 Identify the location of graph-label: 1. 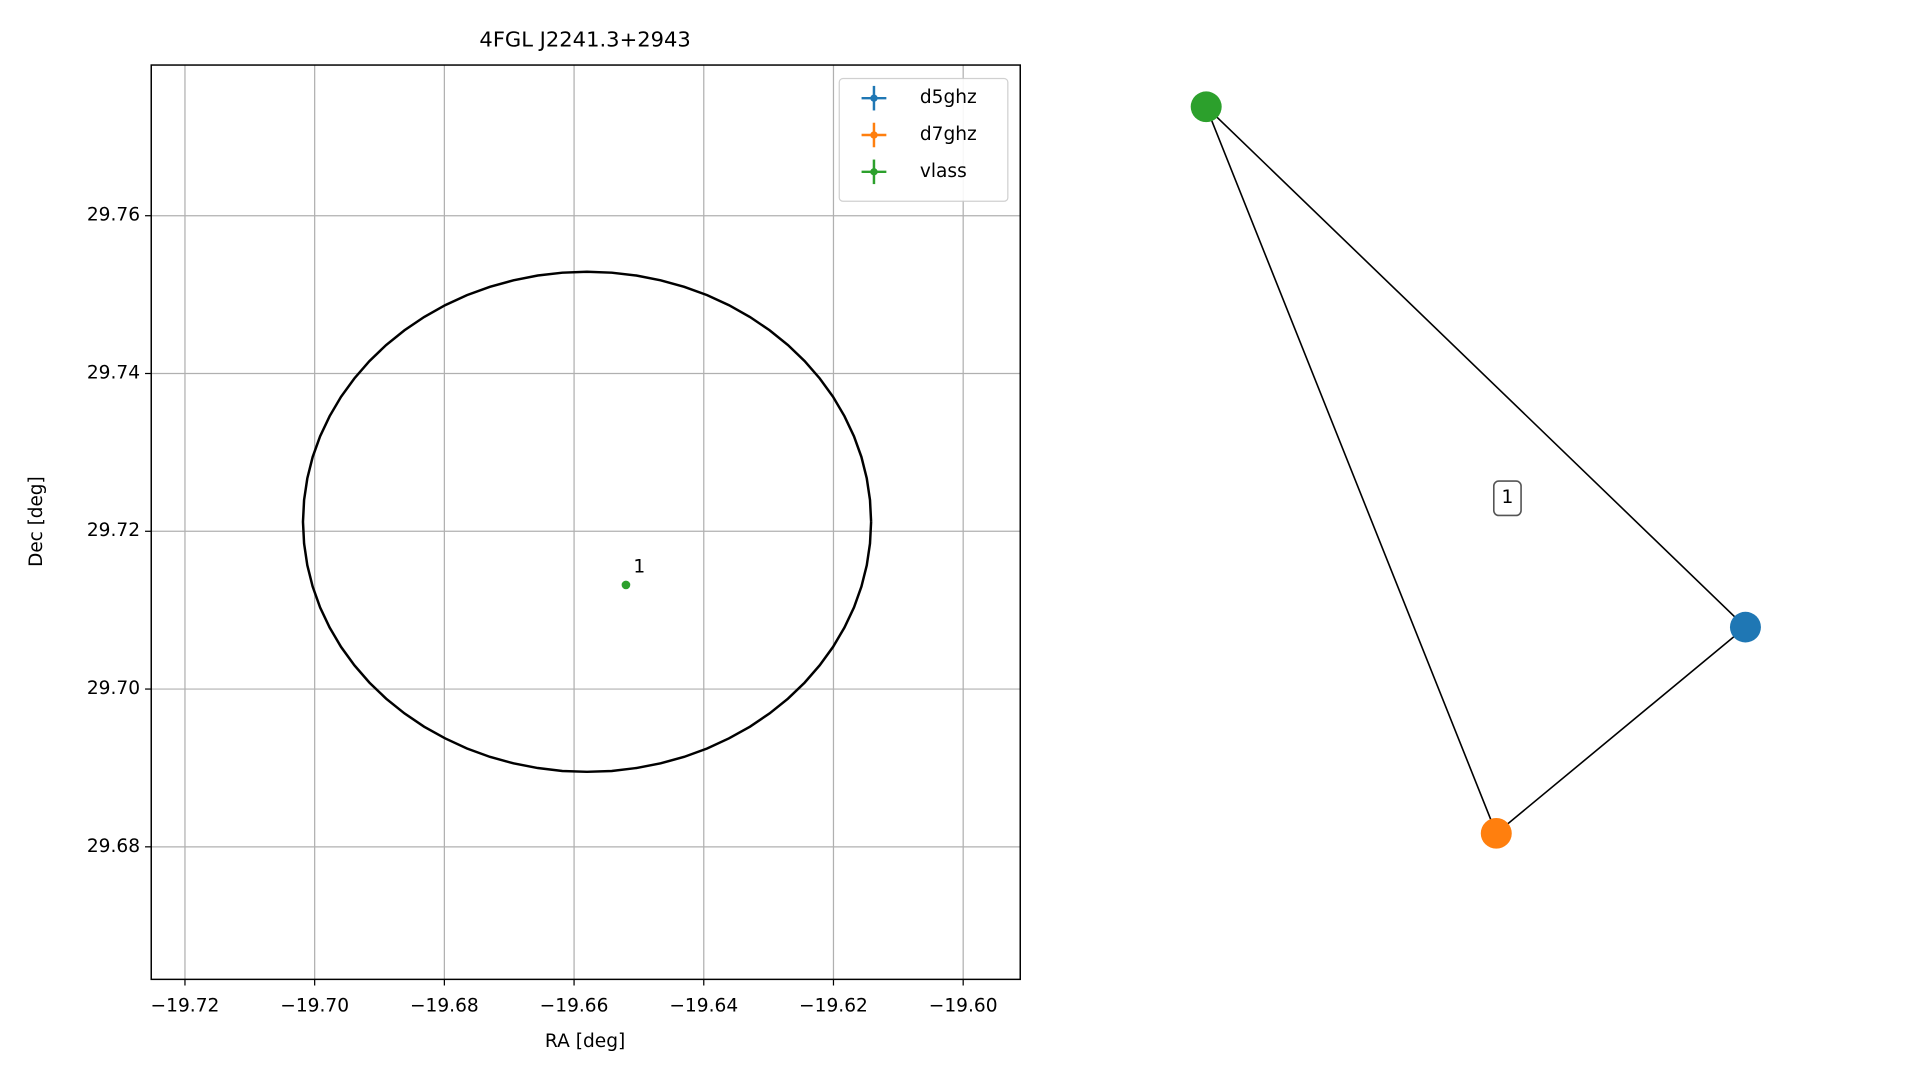
(1508, 497).